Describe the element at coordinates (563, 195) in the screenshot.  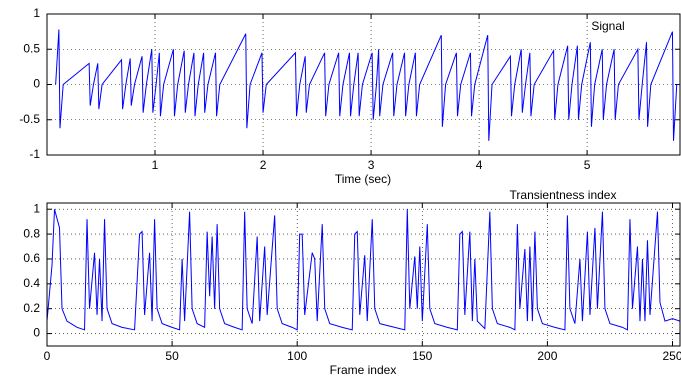
I see `chart-title: Transientness index` at that location.